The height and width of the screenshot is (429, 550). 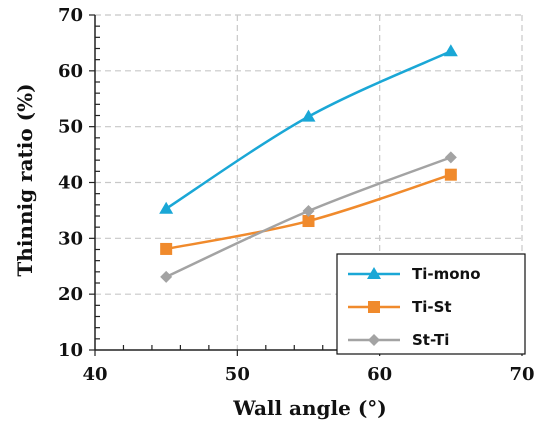 What do you see at coordinates (70, 350) in the screenshot?
I see `y-tick-label: 10` at bounding box center [70, 350].